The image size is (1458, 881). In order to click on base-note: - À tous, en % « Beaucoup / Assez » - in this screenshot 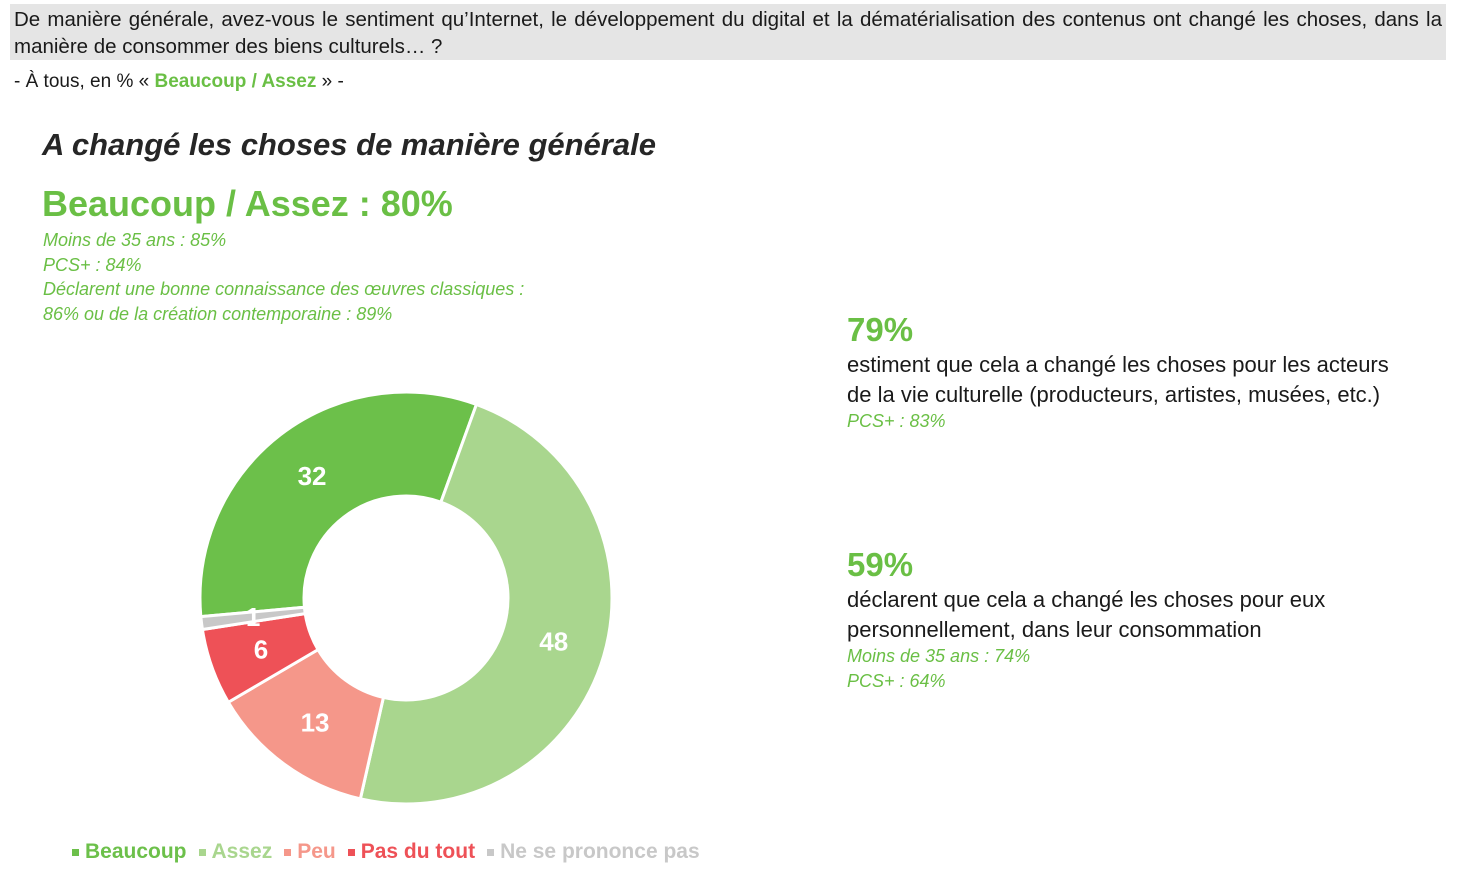, I will do `click(179, 82)`.